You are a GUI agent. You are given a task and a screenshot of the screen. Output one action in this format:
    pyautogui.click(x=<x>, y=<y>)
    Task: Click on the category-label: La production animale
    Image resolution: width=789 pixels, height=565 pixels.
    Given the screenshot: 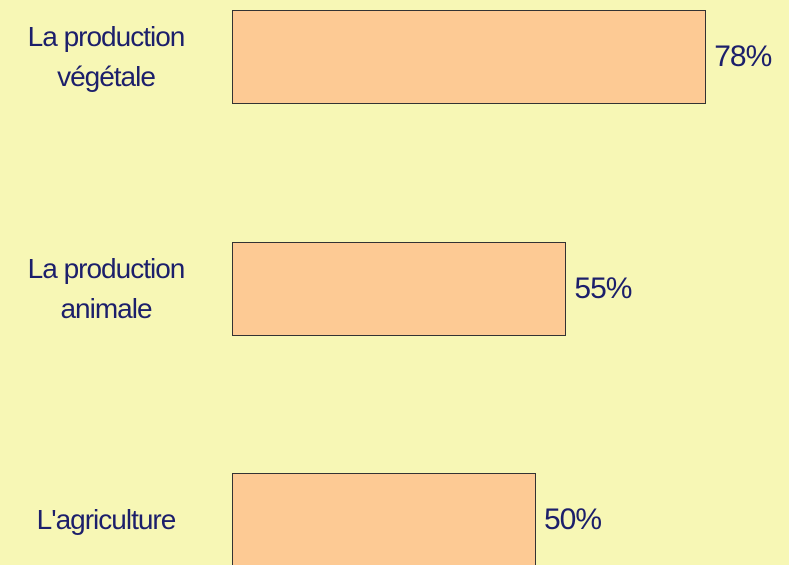 What is the action you would take?
    pyautogui.click(x=106, y=288)
    